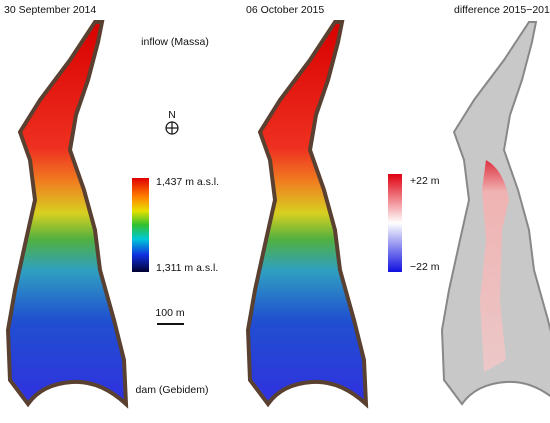 This screenshot has height=423, width=550. What do you see at coordinates (187, 182) in the screenshot?
I see `elevation-max: 1,437 m a.s.l.` at bounding box center [187, 182].